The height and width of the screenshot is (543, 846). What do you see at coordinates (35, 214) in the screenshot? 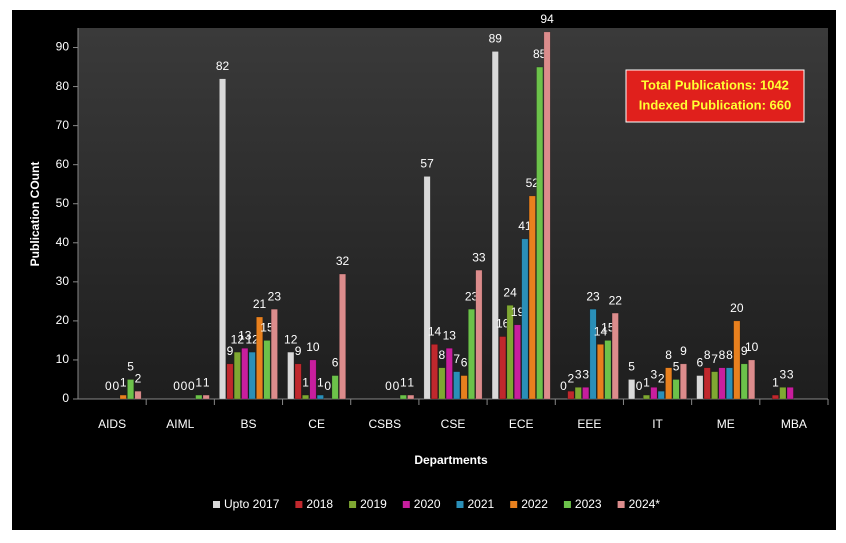
I see `y-axis-title: Publication COunt` at bounding box center [35, 214].